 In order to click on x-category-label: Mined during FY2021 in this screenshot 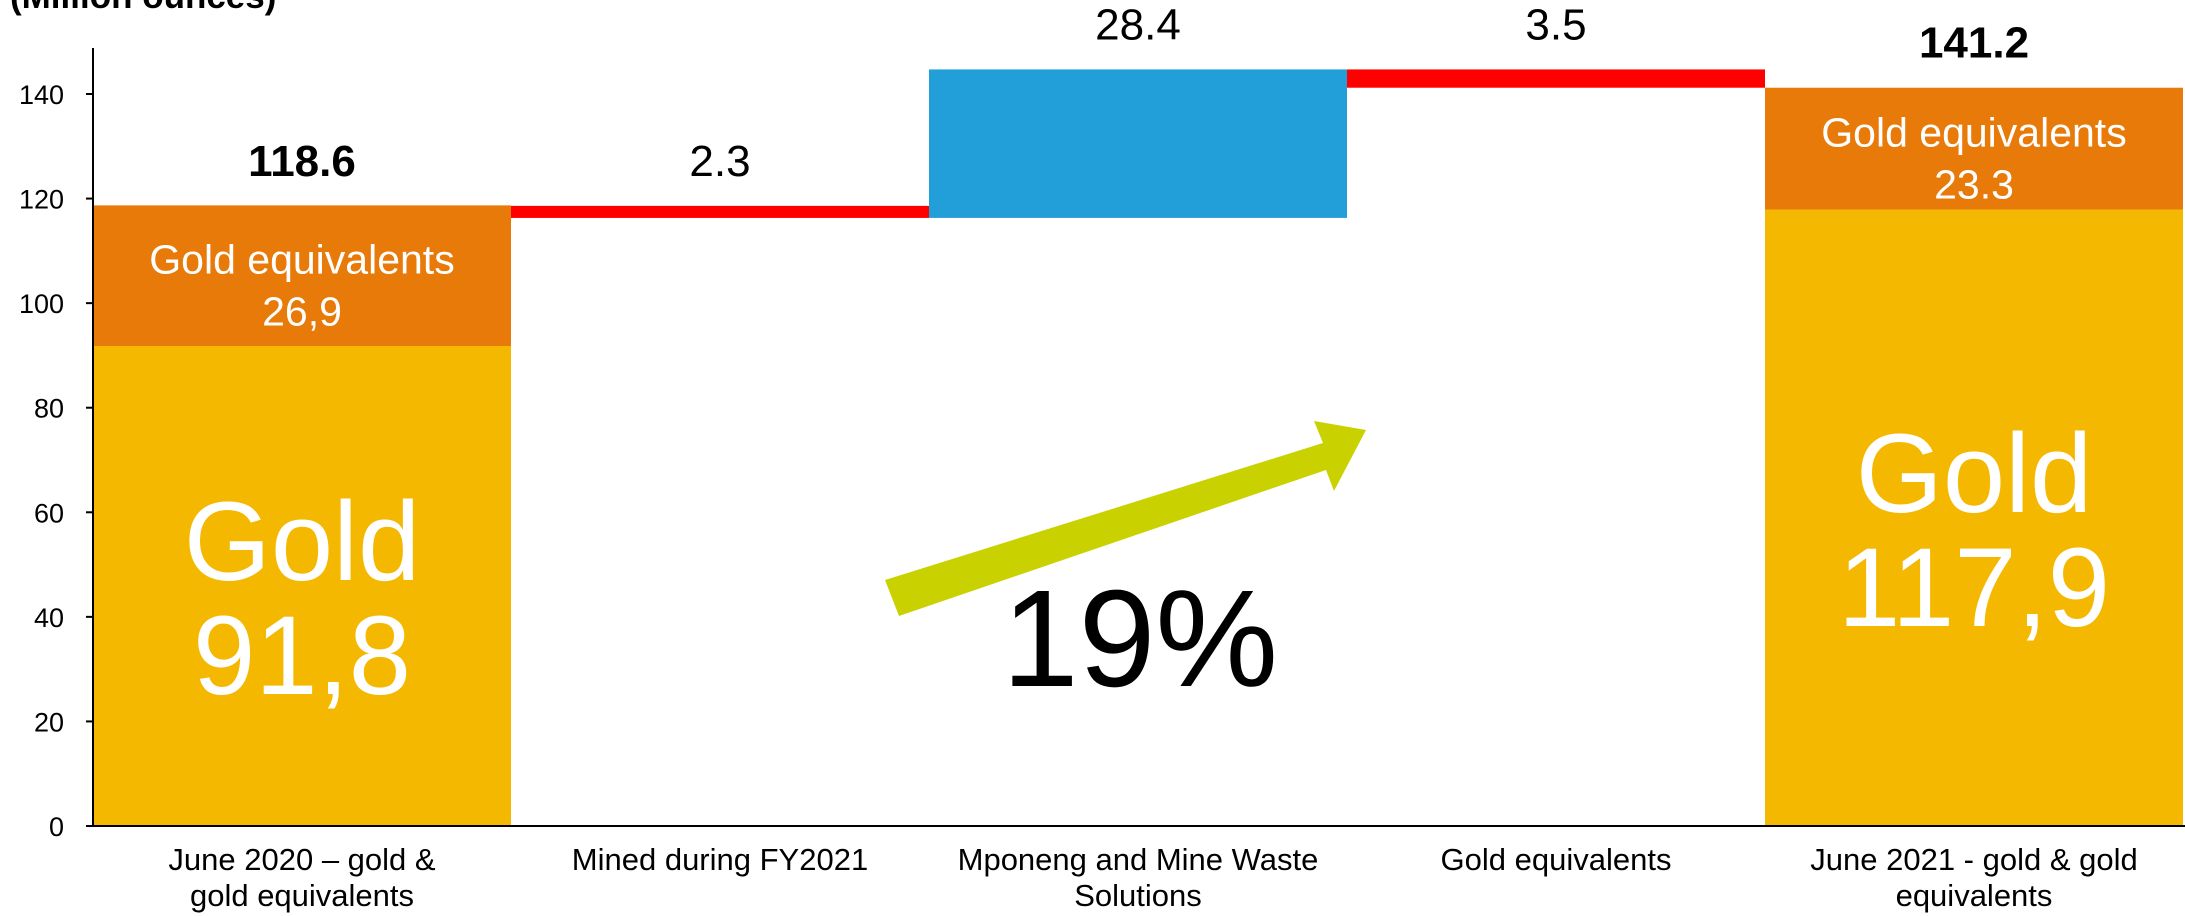, I will do `click(720, 859)`.